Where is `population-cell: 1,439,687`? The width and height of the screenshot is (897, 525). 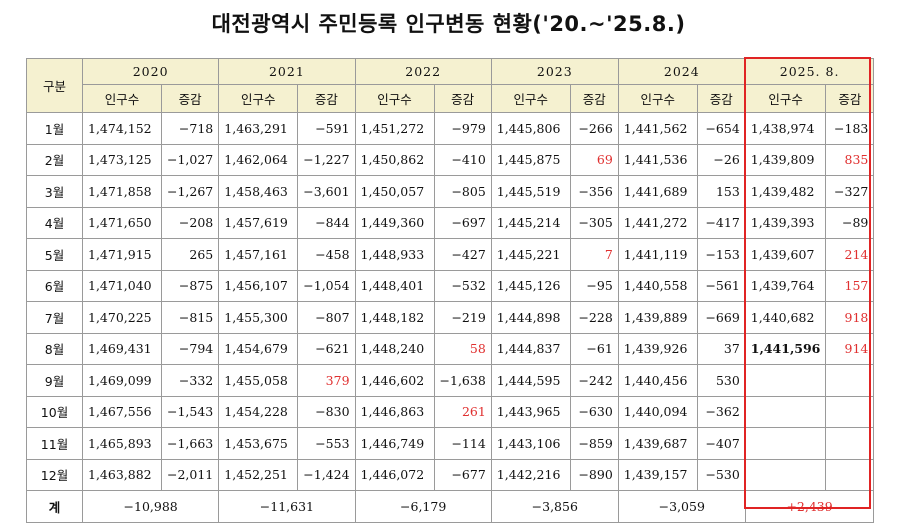 population-cell: 1,439,687 is located at coordinates (657, 443).